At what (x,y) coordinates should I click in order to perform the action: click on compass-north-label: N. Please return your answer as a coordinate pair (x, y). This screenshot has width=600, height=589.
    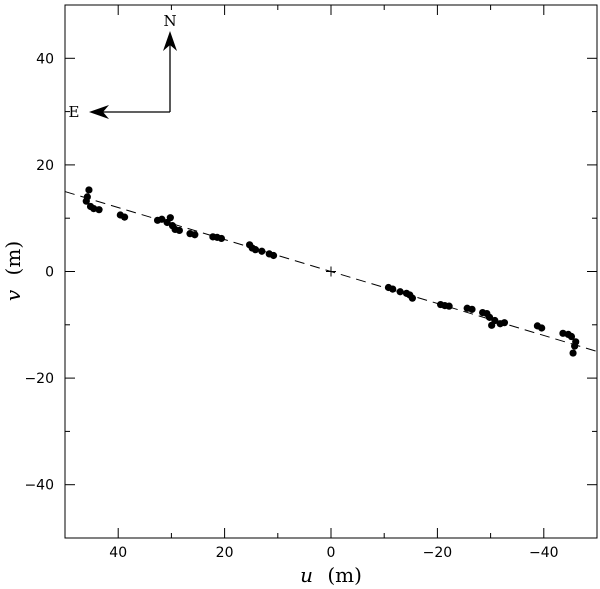
    Looking at the image, I should click on (169, 21).